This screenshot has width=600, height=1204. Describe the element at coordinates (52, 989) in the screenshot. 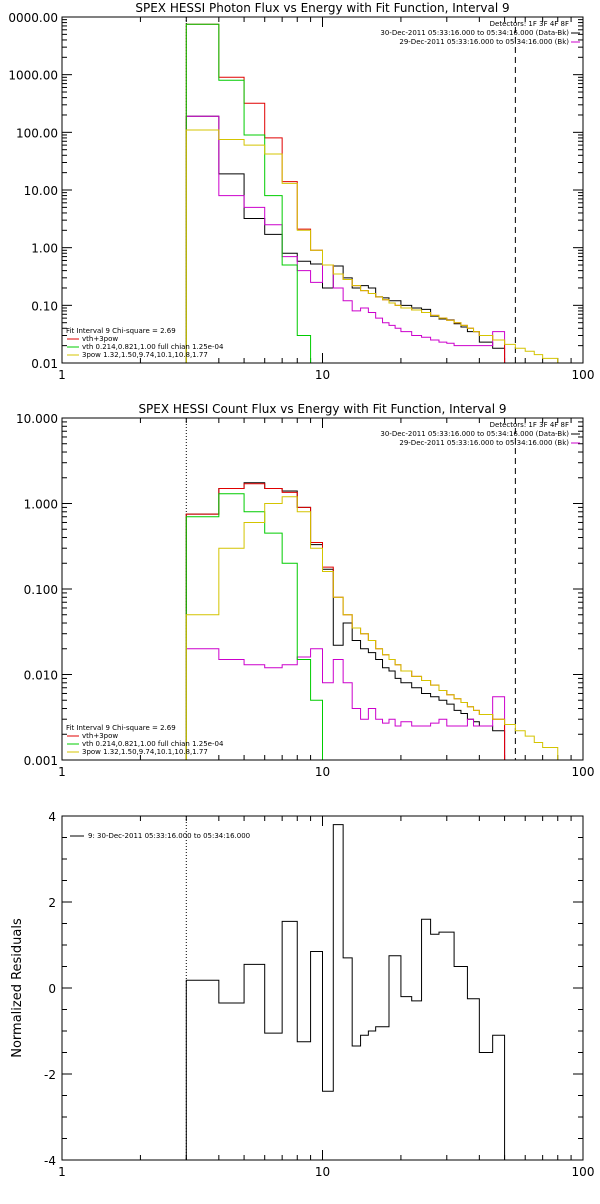

I see `y-tick-label: 0` at that location.